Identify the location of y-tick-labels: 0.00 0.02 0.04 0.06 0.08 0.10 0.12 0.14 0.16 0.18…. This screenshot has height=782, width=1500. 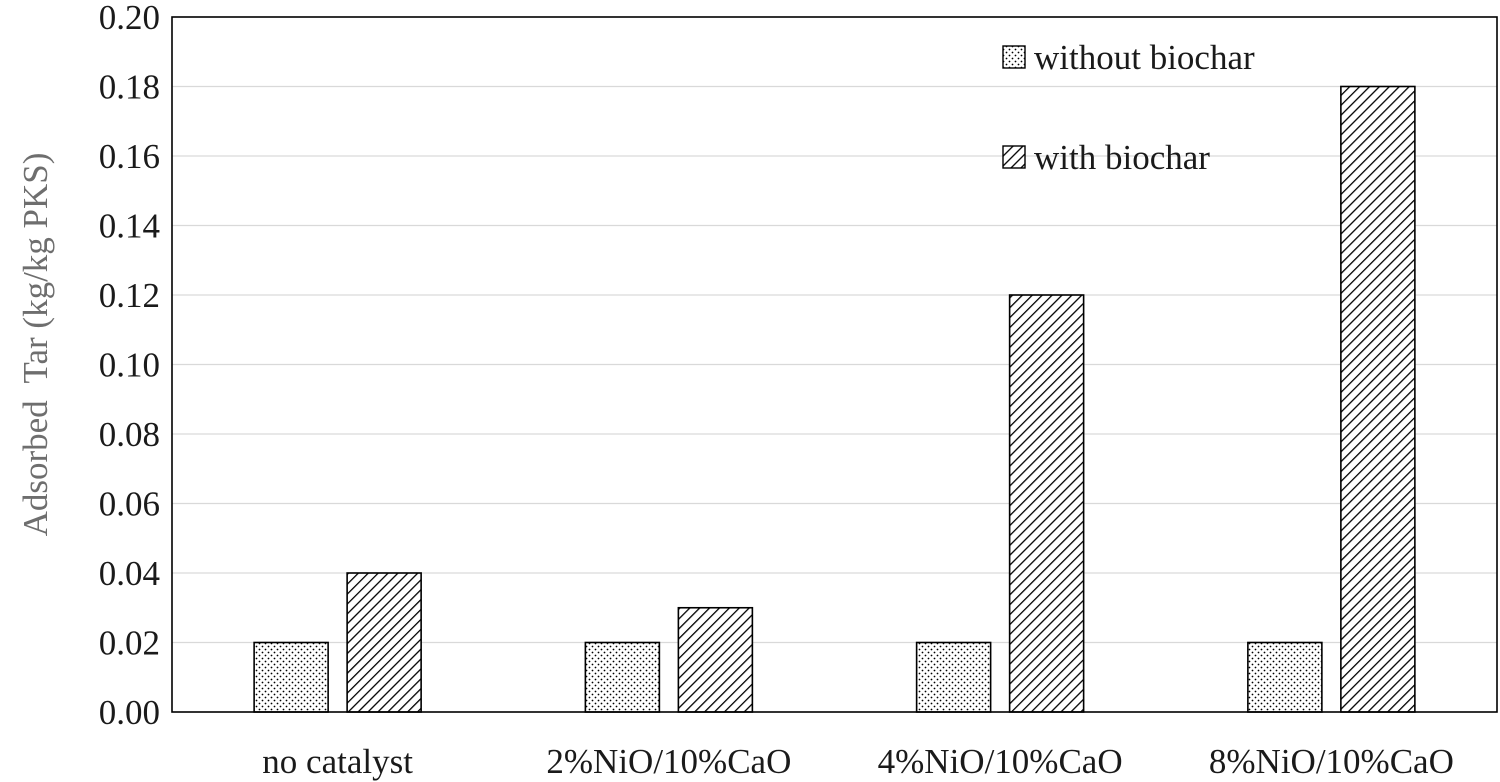
(129, 366).